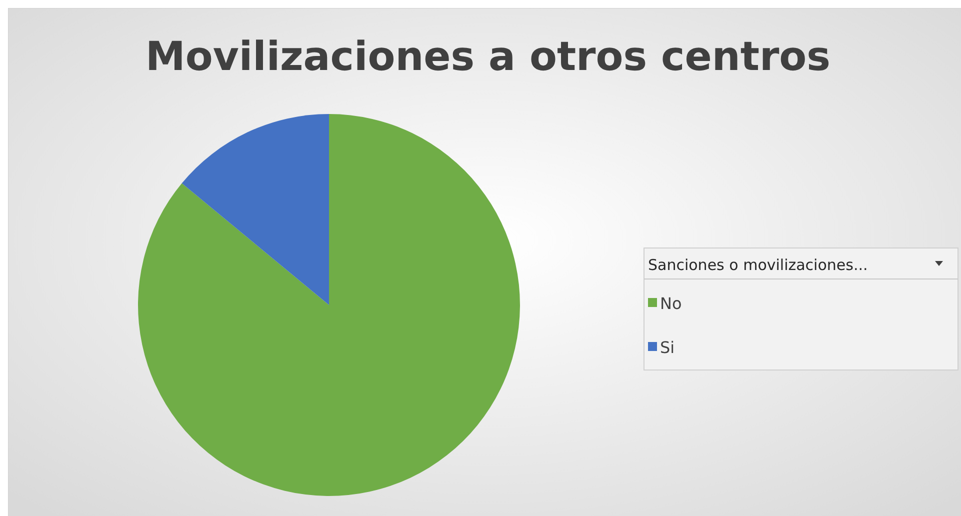 The image size is (961, 516). Describe the element at coordinates (255, 209) in the screenshot. I see `pie-slice` at that location.